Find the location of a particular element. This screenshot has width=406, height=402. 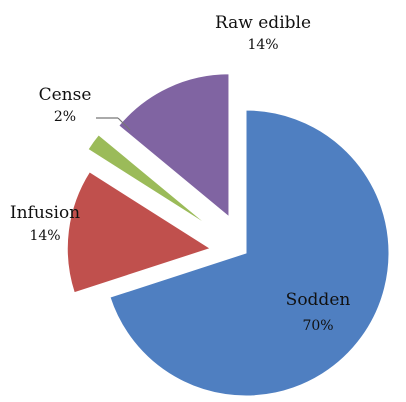

slice-label-raw-edible: Raw edible is located at coordinates (263, 23).